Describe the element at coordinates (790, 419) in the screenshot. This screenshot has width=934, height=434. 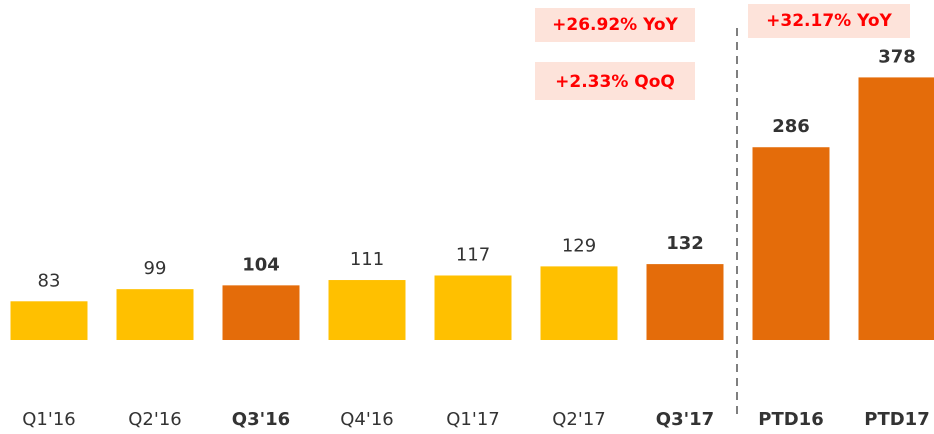
I see `x-tick-label: PTD16` at that location.